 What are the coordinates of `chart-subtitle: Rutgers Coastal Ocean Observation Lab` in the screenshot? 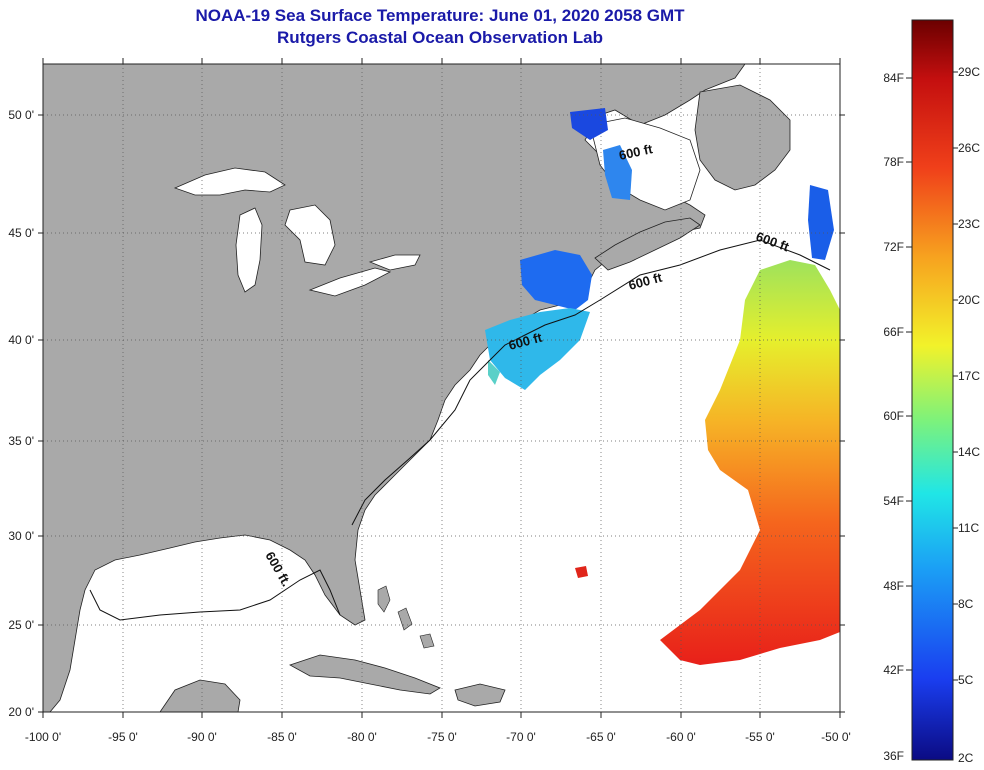 It's located at (440, 37).